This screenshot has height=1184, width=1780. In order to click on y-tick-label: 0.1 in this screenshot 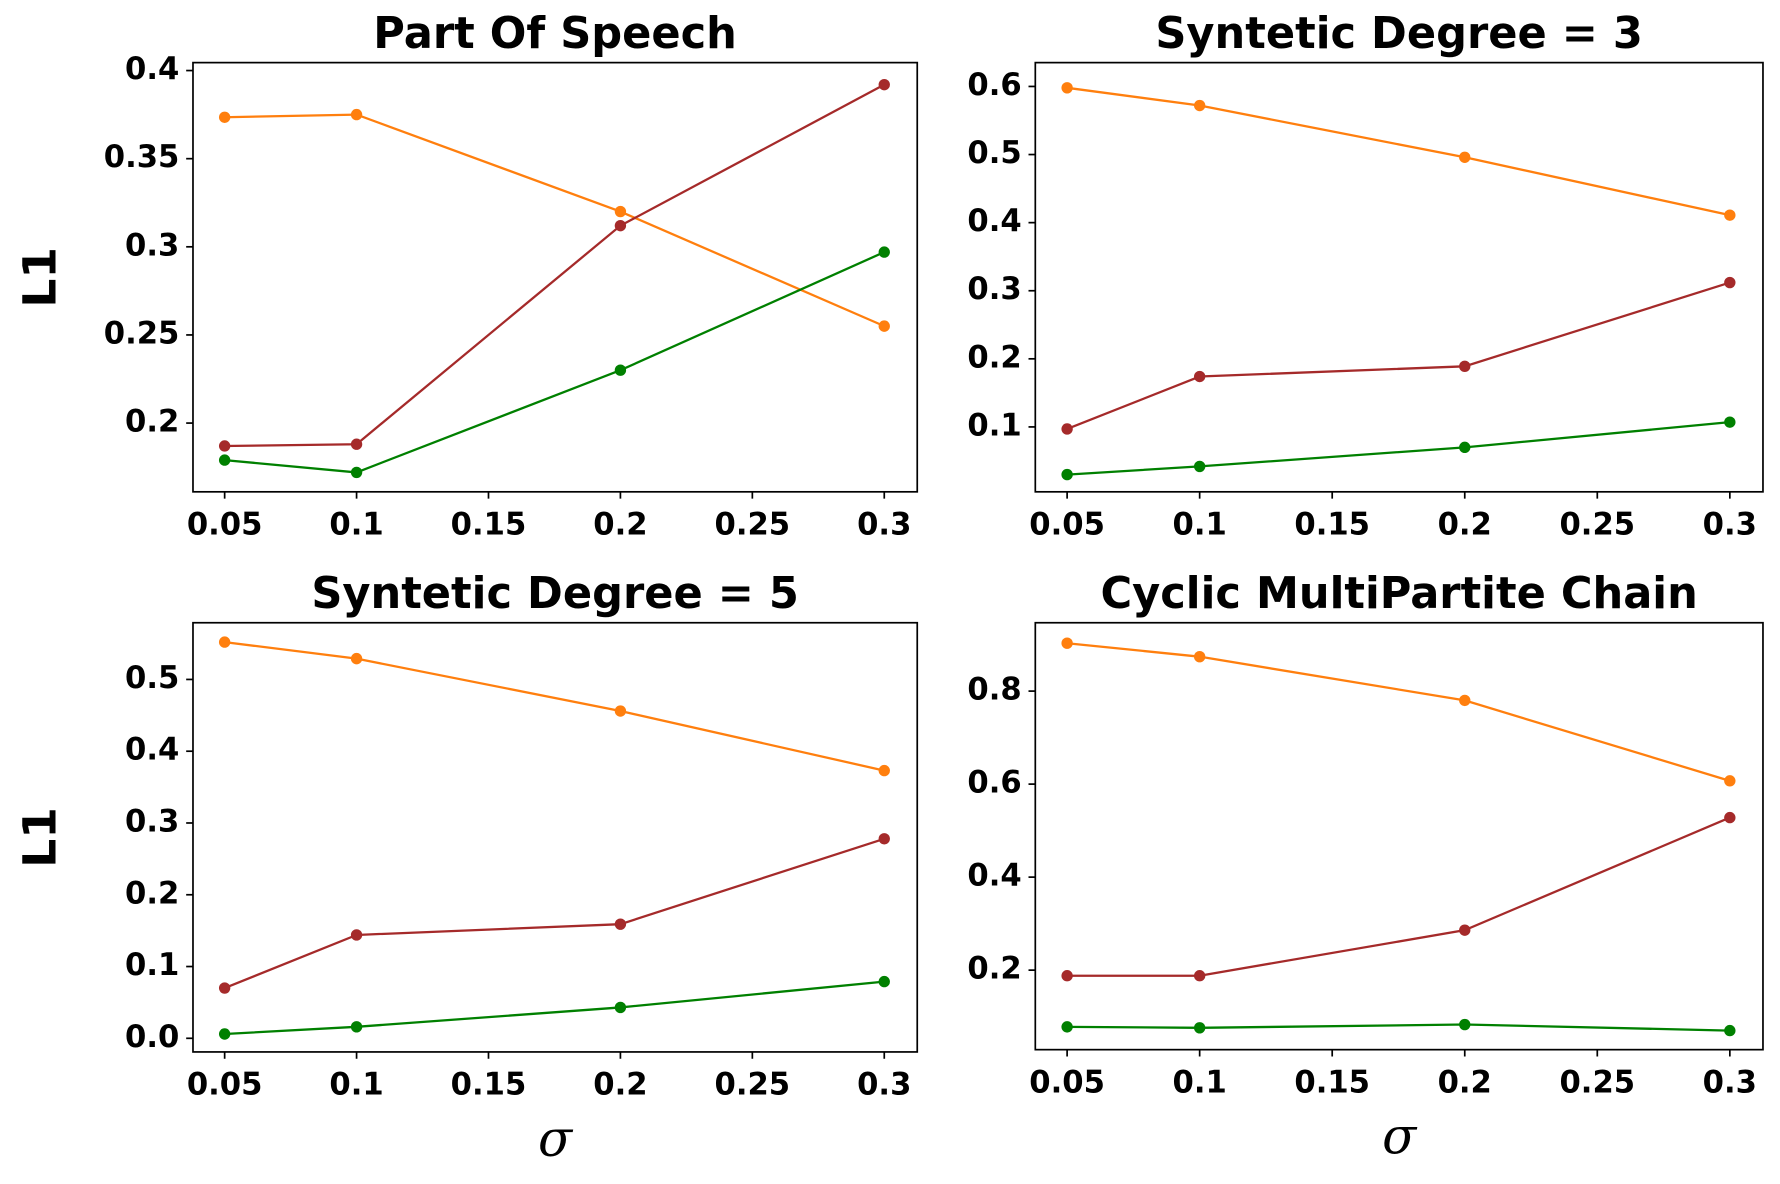, I will do `click(152, 965)`.